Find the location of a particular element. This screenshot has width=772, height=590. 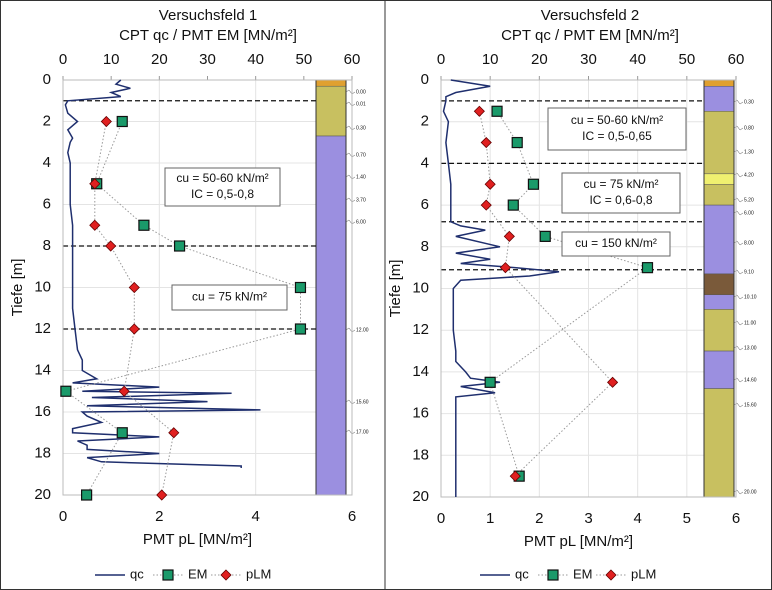

y-tick-label: 20 is located at coordinates (42, 494).